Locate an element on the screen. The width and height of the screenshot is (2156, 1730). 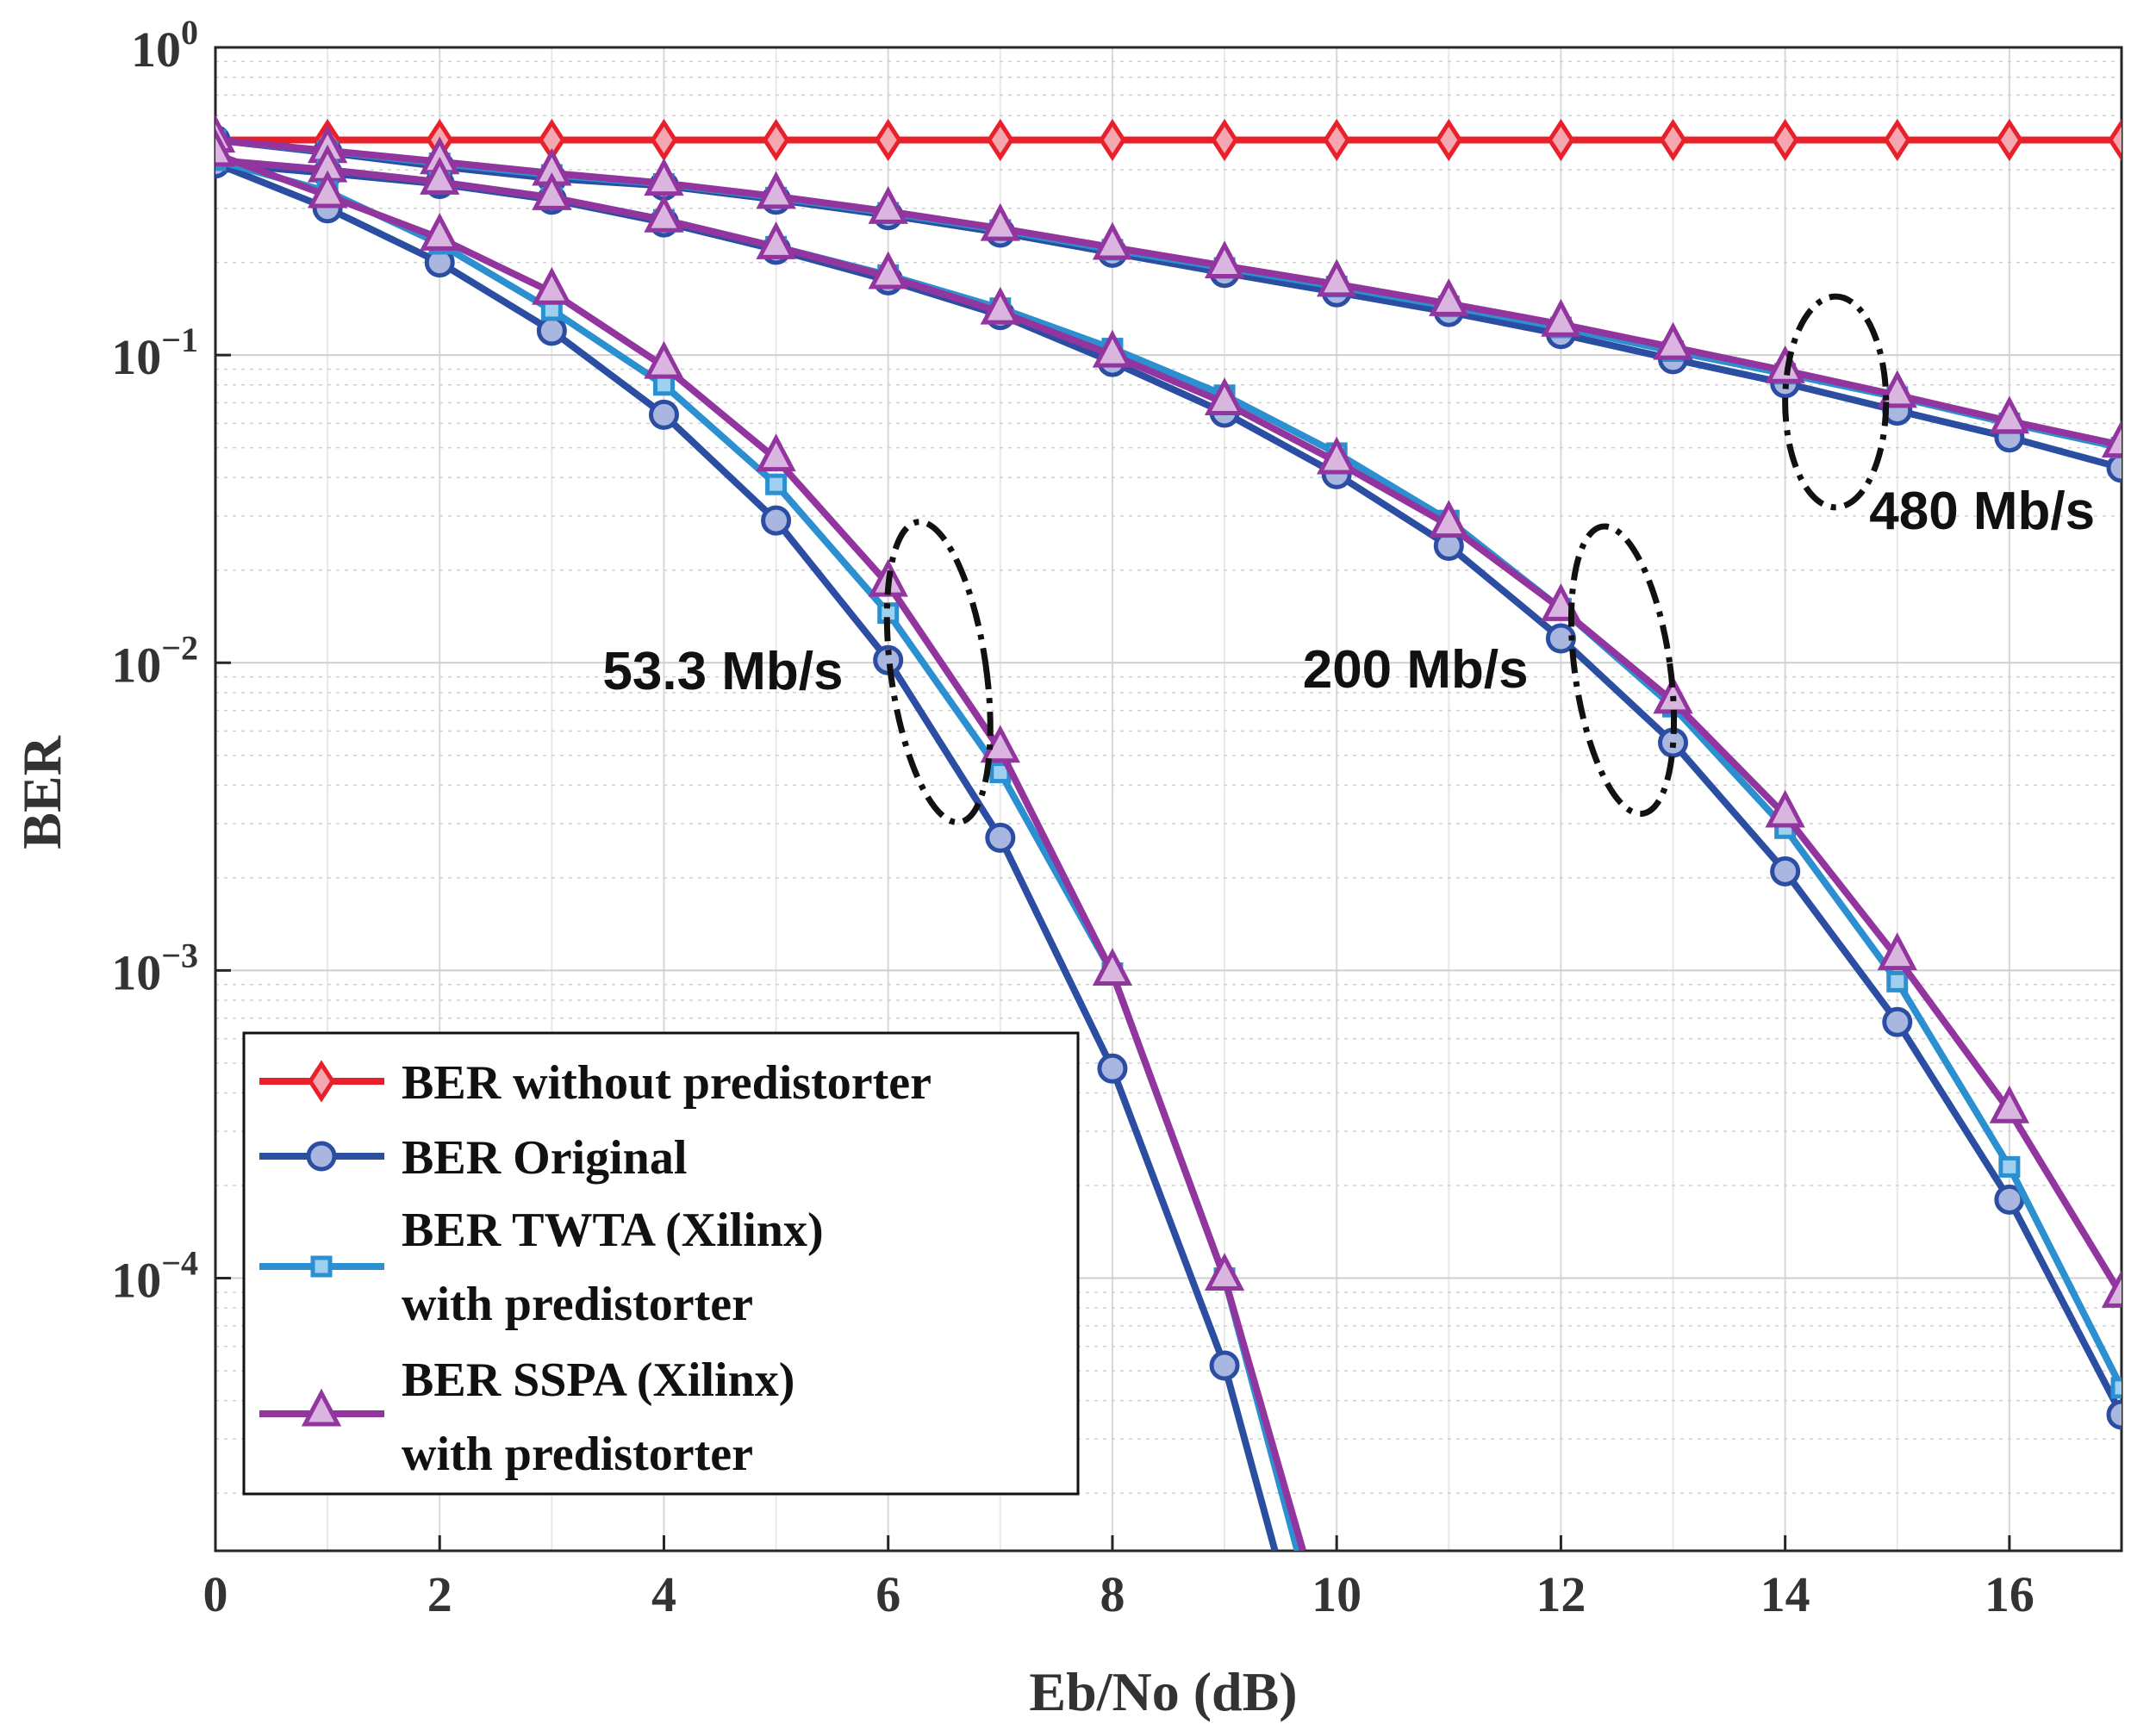
y-tick-label: 10⁻⁴ is located at coordinates (154, 1276).